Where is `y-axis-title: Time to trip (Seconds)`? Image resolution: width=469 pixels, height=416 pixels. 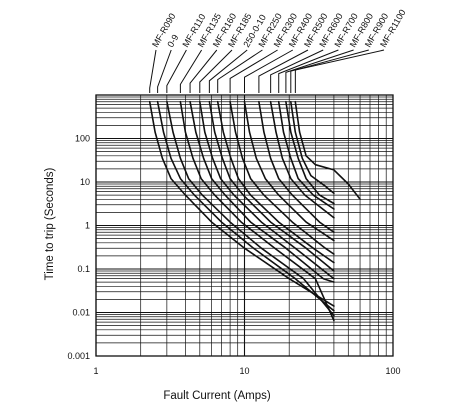
y-axis-title: Time to trip (Seconds) is located at coordinates (50, 223).